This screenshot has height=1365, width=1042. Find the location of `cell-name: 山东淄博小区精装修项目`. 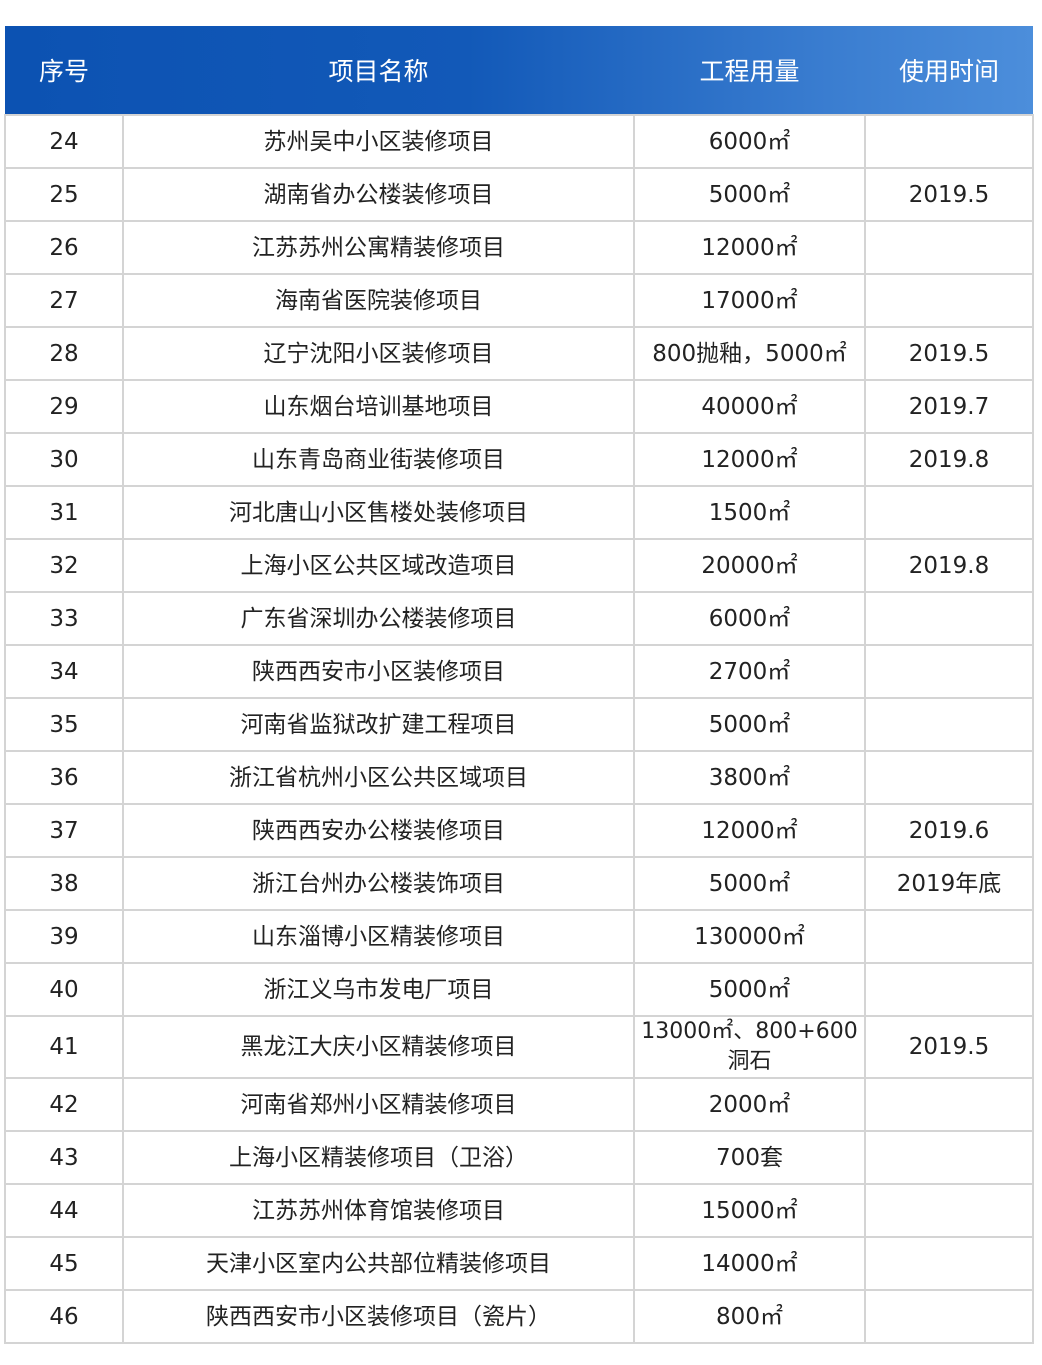

cell-name: 山东淄博小区精装修项目 is located at coordinates (378, 936).